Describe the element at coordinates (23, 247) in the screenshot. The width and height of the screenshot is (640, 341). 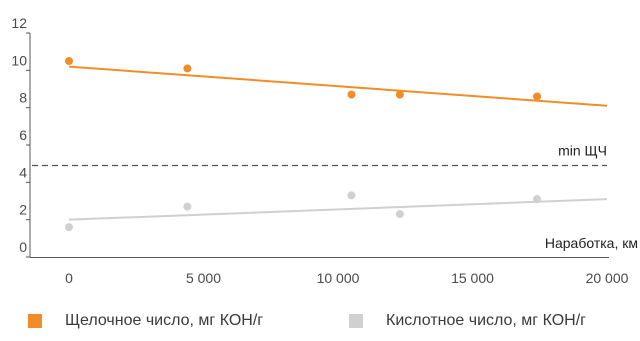
I see `y-tick-label: 0` at that location.